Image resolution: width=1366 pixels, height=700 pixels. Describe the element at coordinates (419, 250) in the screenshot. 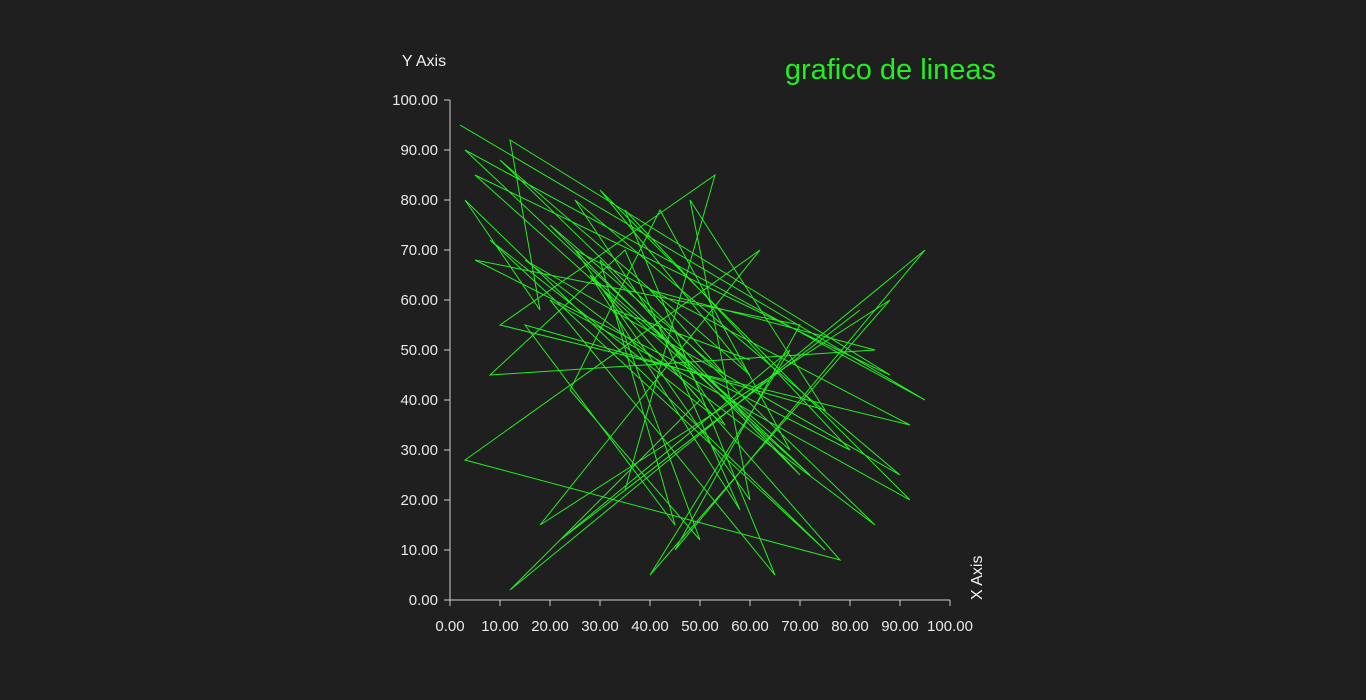

I see `y-tick-label: 70.00` at that location.